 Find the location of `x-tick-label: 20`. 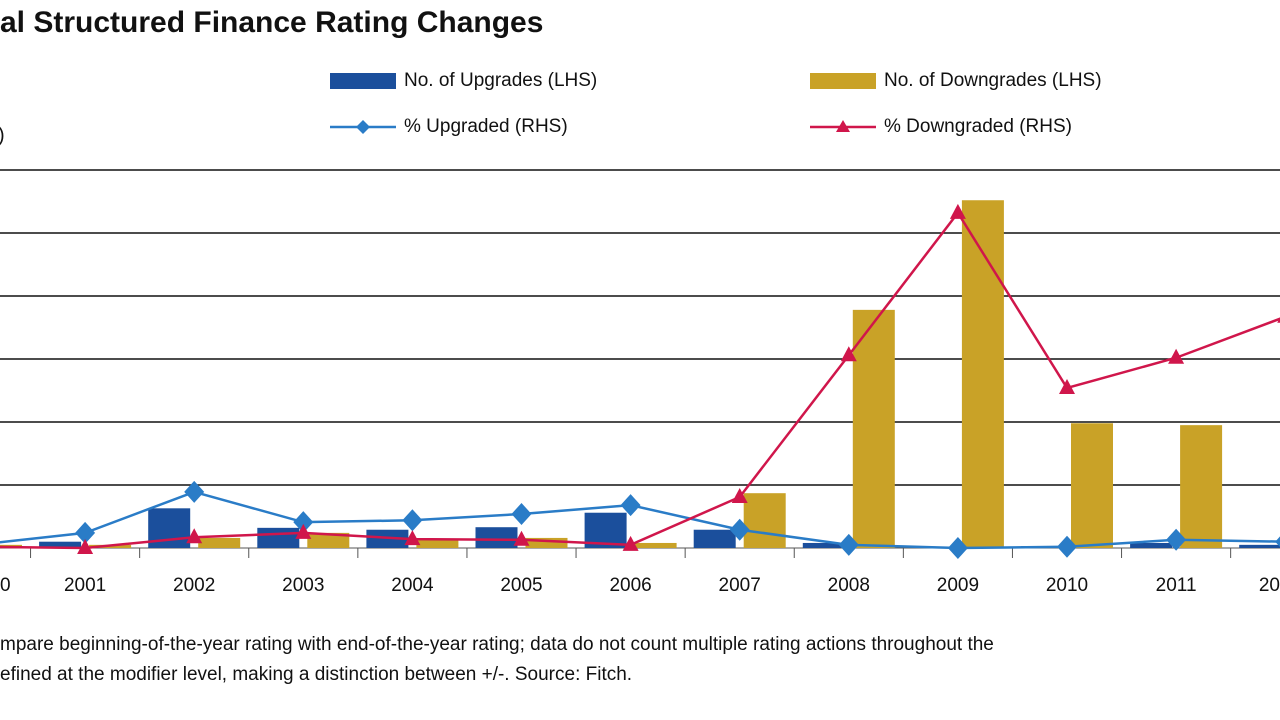

x-tick-label: 20 is located at coordinates (1269, 585).